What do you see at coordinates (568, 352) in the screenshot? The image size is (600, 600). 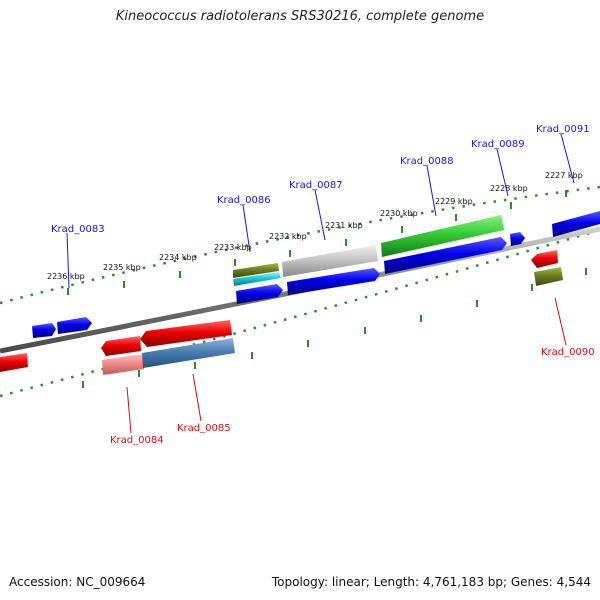 I see `label-krad-0090: Krad_0090` at bounding box center [568, 352].